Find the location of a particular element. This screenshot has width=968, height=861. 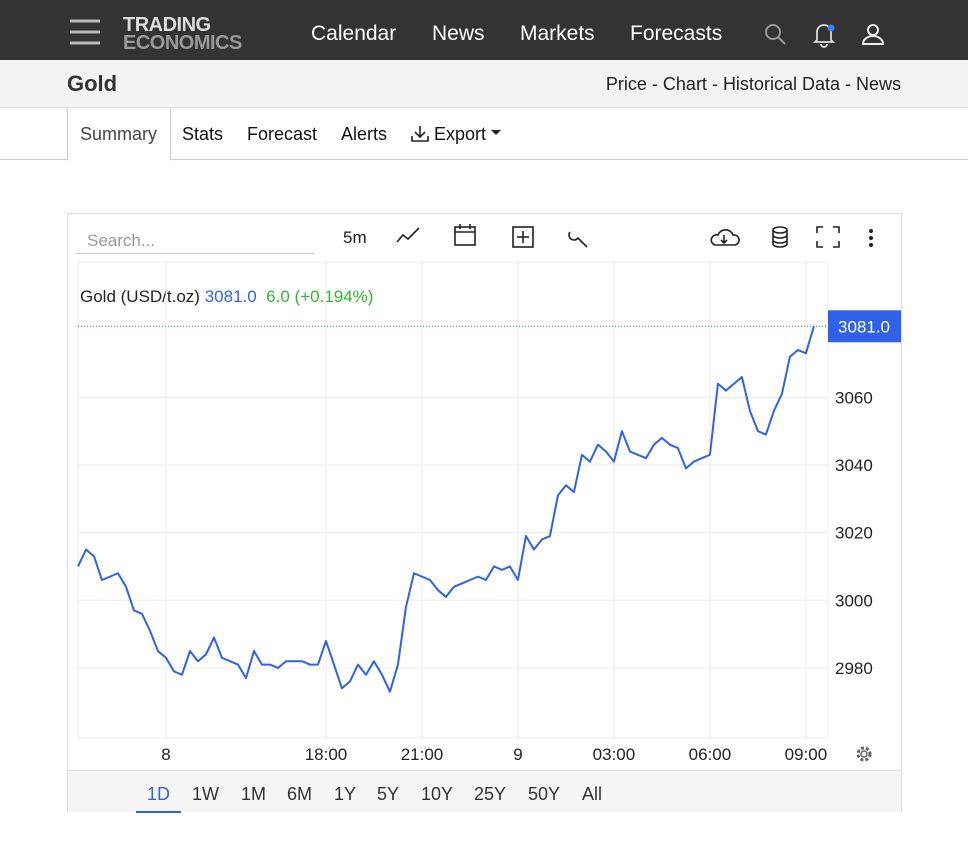

nav-link: Calendar is located at coordinates (354, 33).